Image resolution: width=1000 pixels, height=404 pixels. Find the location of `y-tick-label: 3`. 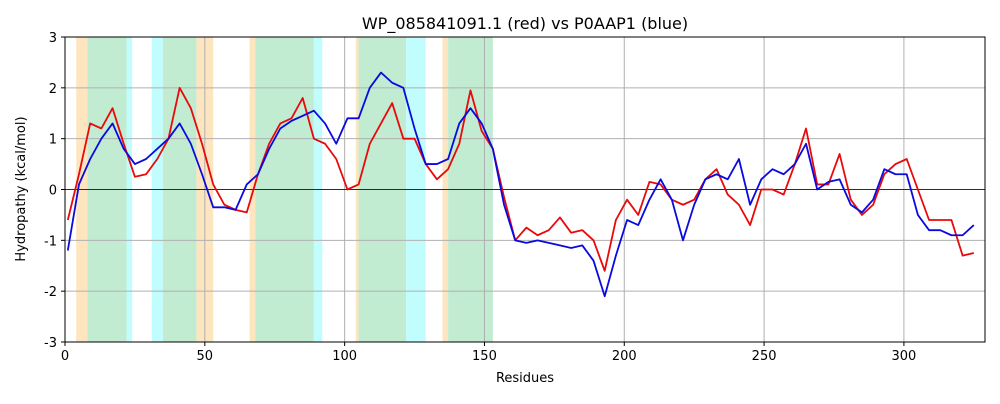

y-tick-label: 3 is located at coordinates (53, 38).